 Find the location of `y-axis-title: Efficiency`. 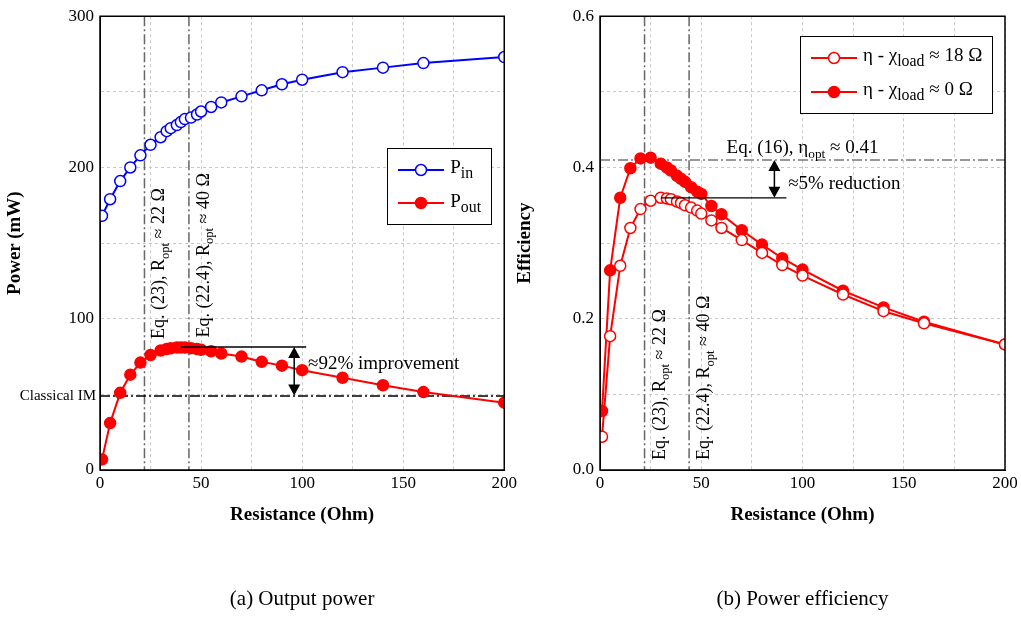

y-axis-title: Efficiency is located at coordinates (524, 242).